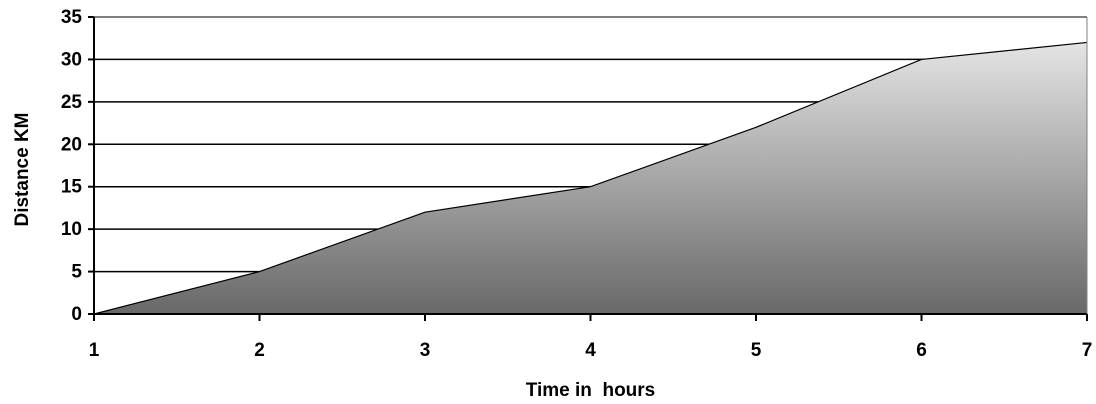 The image size is (1096, 404). I want to click on y-axis-title: Distance KM, so click(22, 169).